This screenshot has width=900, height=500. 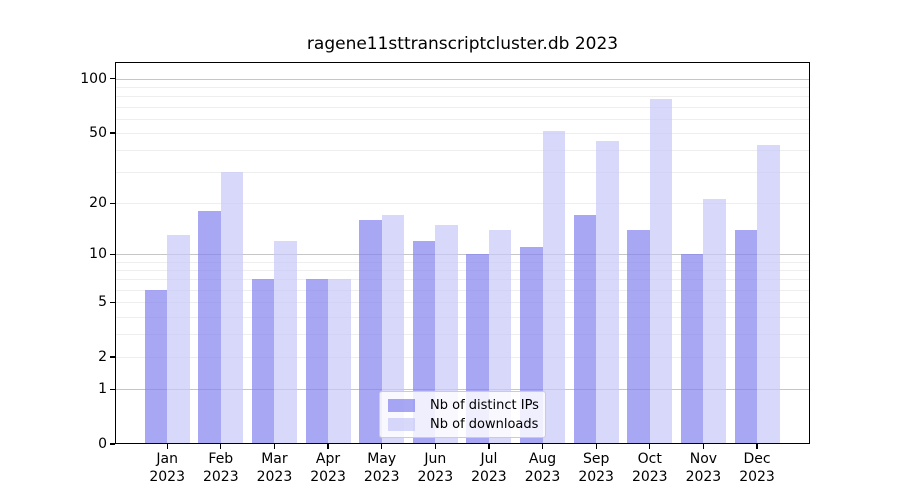 I want to click on y-tick-label: 10, so click(x=98, y=254).